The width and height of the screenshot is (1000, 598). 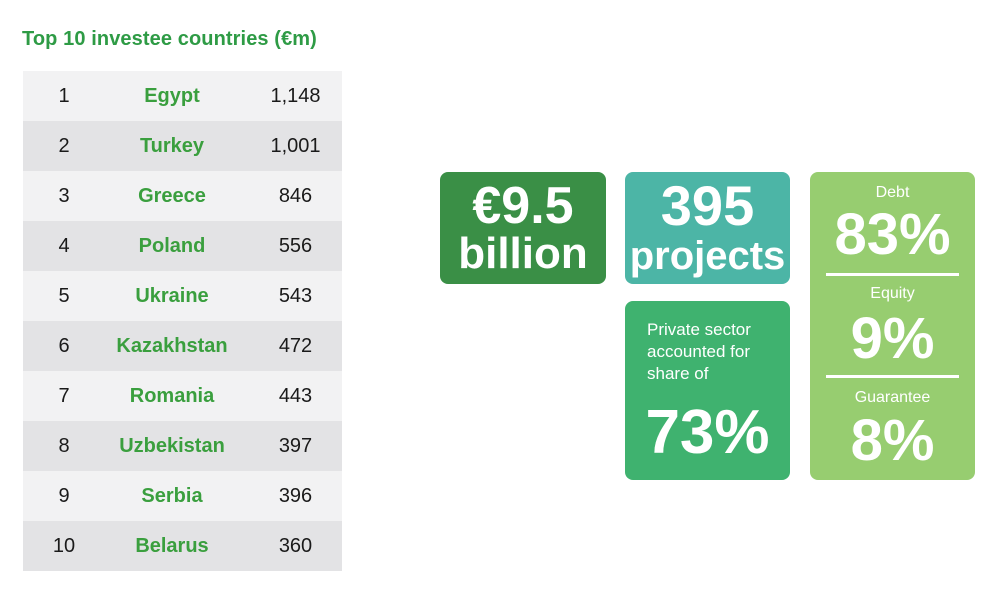 I want to click on table-row: 10 Belarus 360, so click(x=182, y=546).